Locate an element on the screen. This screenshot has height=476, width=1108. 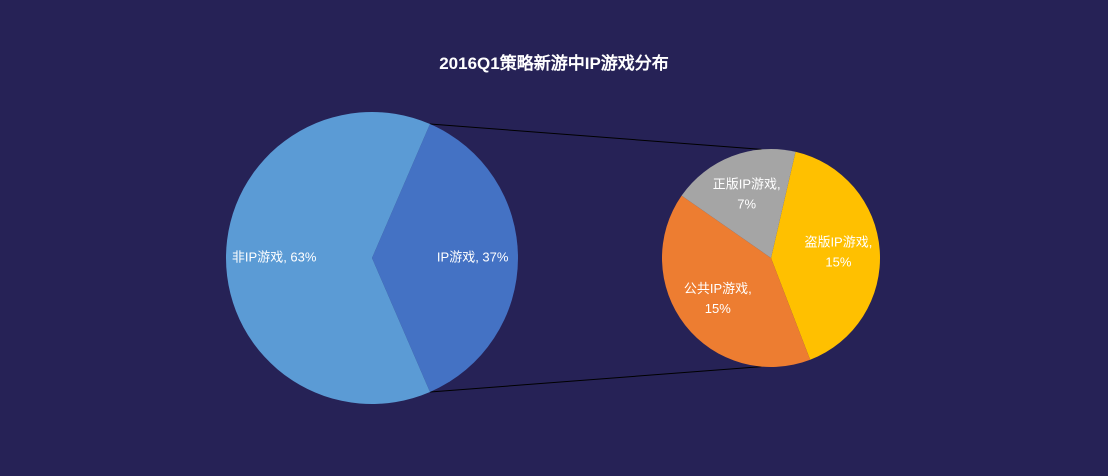
slice-ip is located at coordinates (445, 258).